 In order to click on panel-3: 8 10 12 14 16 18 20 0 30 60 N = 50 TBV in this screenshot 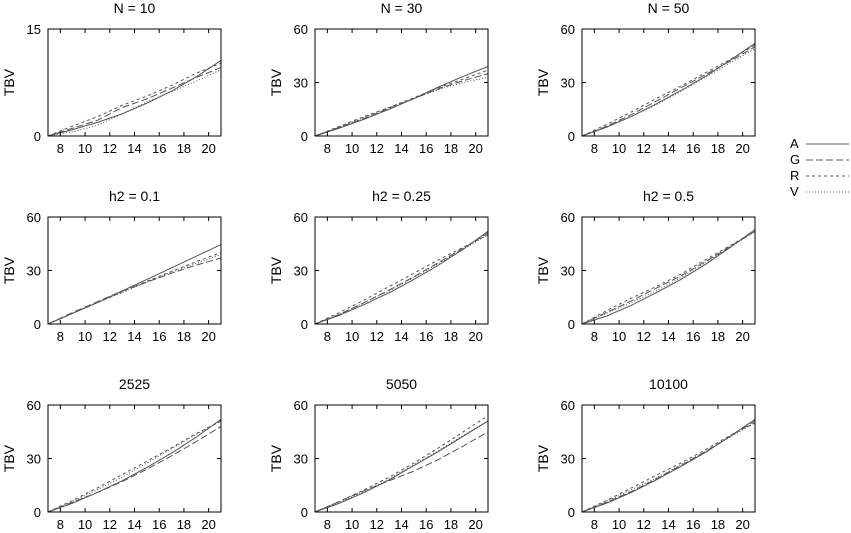, I will do `click(645, 78)`.